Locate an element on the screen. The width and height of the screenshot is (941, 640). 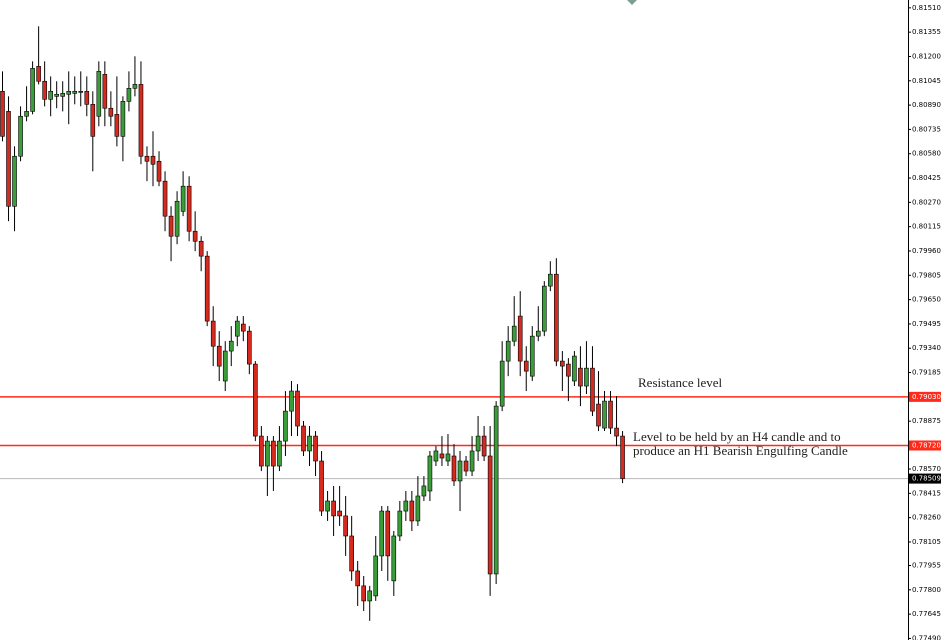
y-tick-label: 0.79650 is located at coordinates (926, 300).